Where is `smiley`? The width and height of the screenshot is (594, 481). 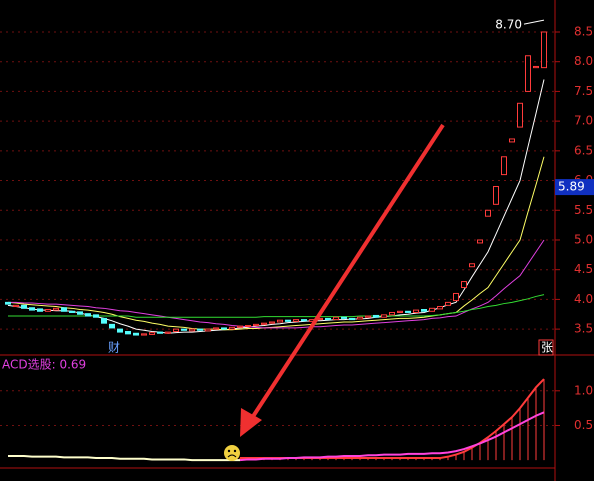
smiley is located at coordinates (232, 453).